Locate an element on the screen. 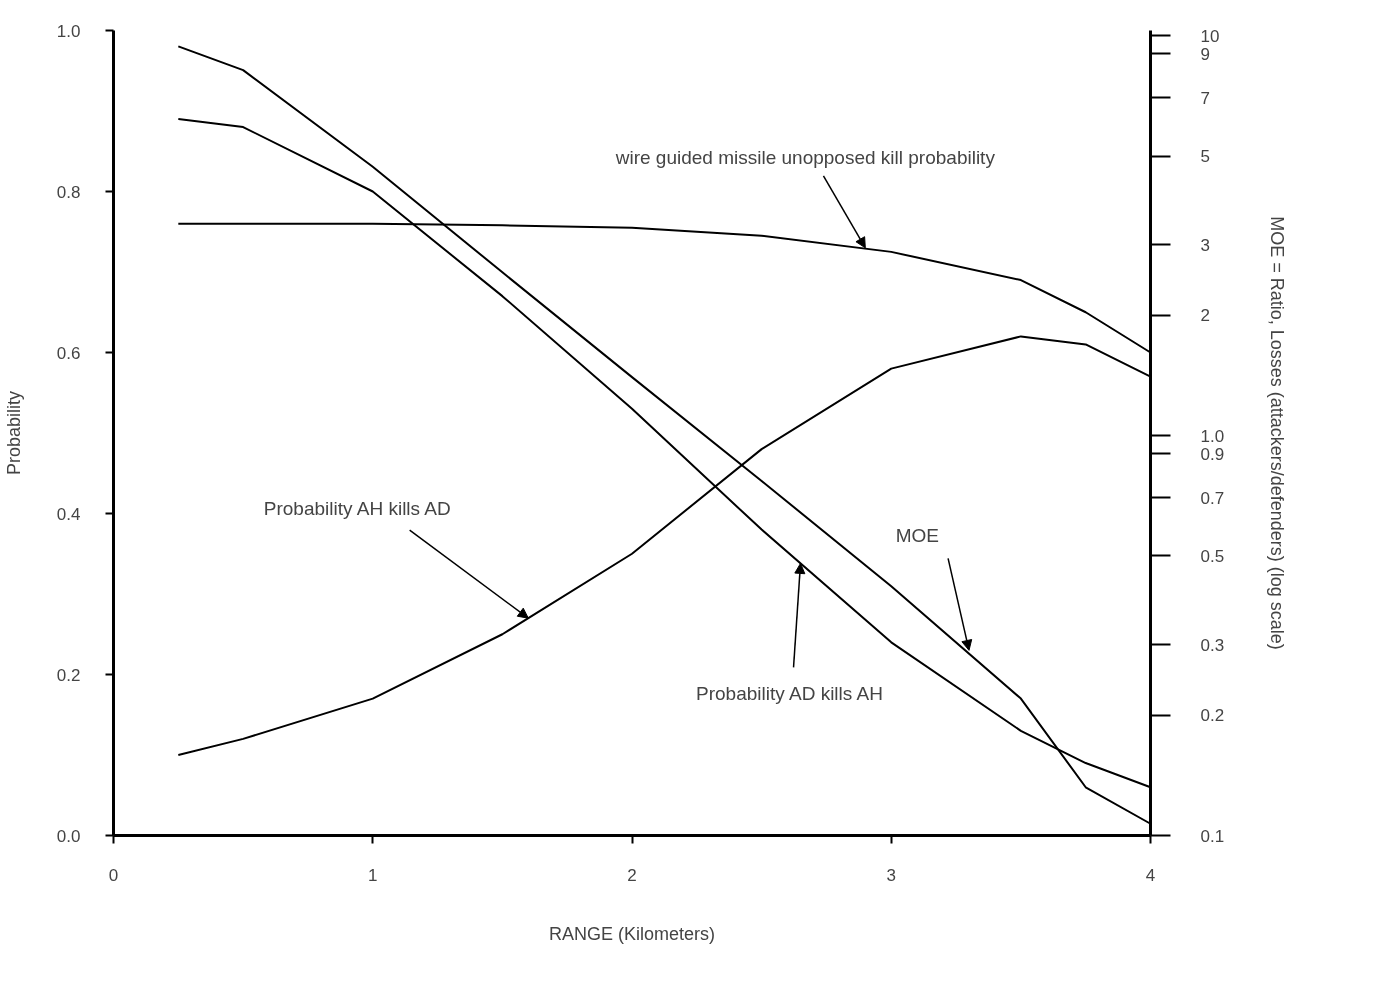  y-tick-label: 0.2 is located at coordinates (68, 675).